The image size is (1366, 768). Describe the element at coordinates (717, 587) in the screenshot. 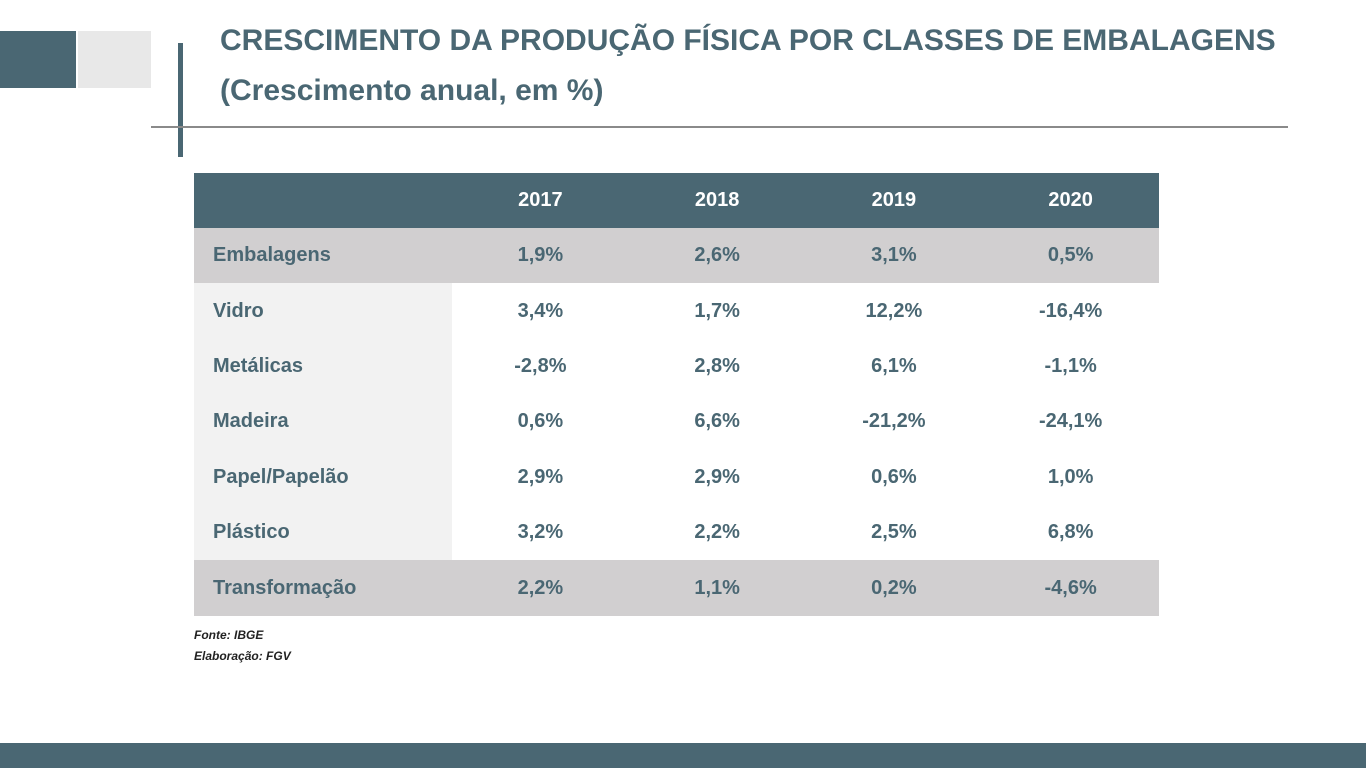

I see `value-cell: 1,1%` at that location.